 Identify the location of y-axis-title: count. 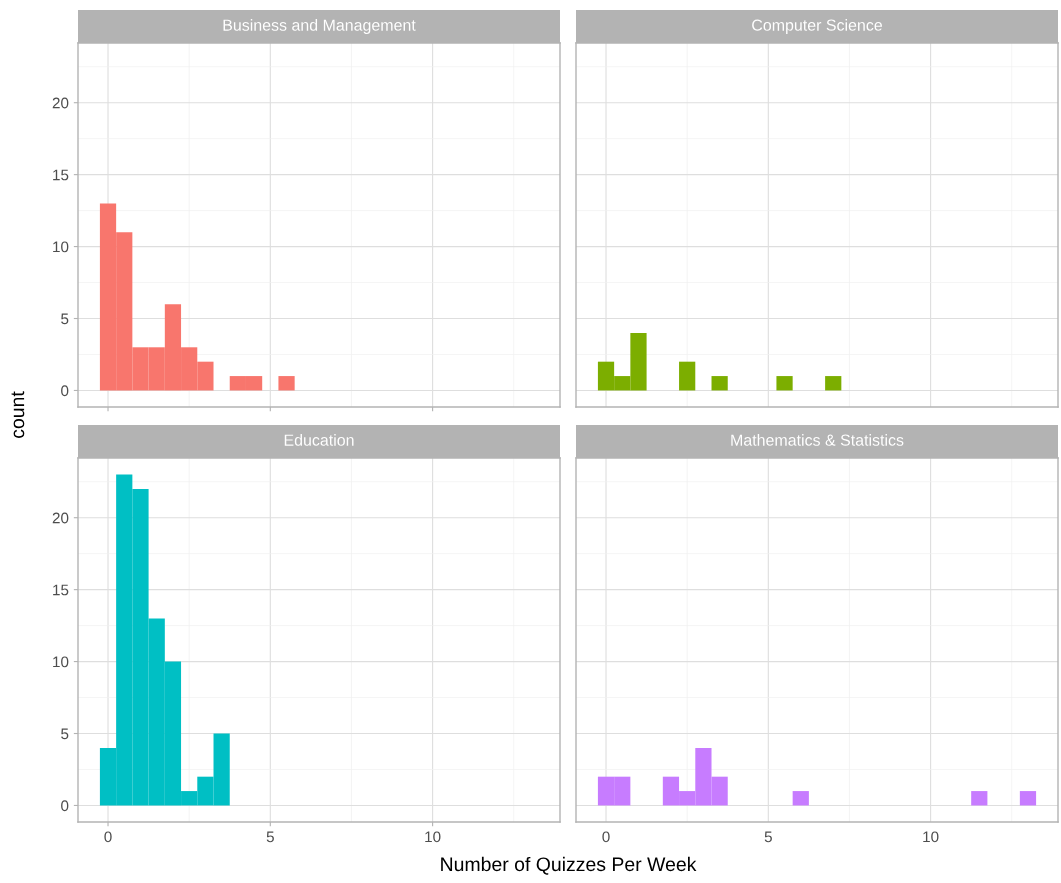
(18, 414).